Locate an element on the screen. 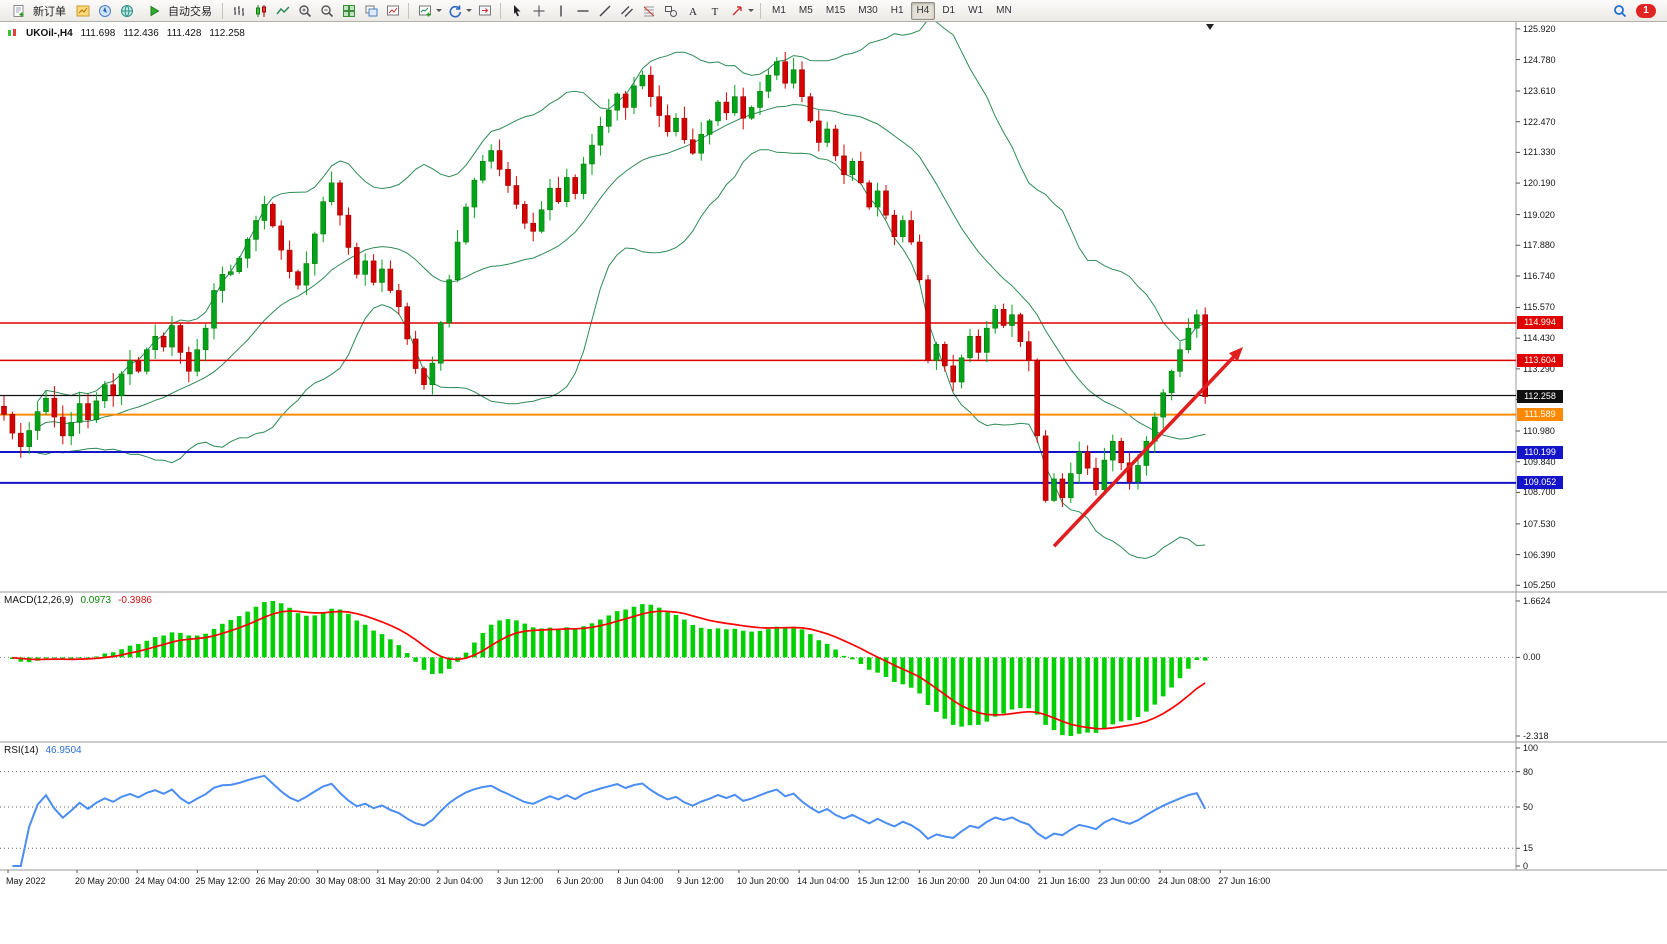 The width and height of the screenshot is (1667, 944). profiles-icon is located at coordinates (454, 11).